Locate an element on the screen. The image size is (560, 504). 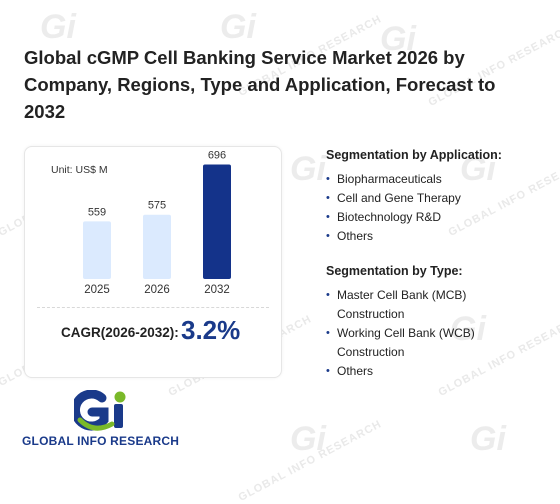
x-tick-label-2025: 2025 is located at coordinates (97, 290).